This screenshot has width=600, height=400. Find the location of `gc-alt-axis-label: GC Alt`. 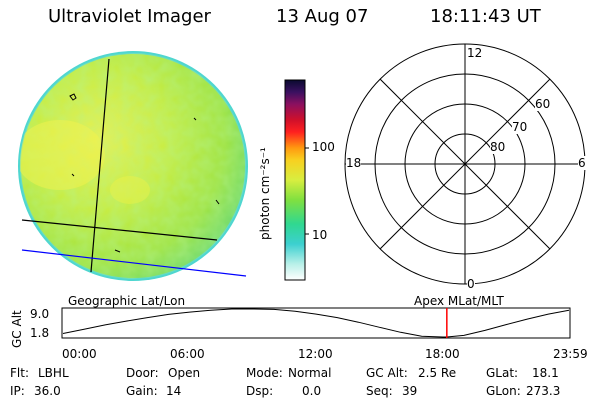

gc-alt-axis-label: GC Alt is located at coordinates (17, 329).